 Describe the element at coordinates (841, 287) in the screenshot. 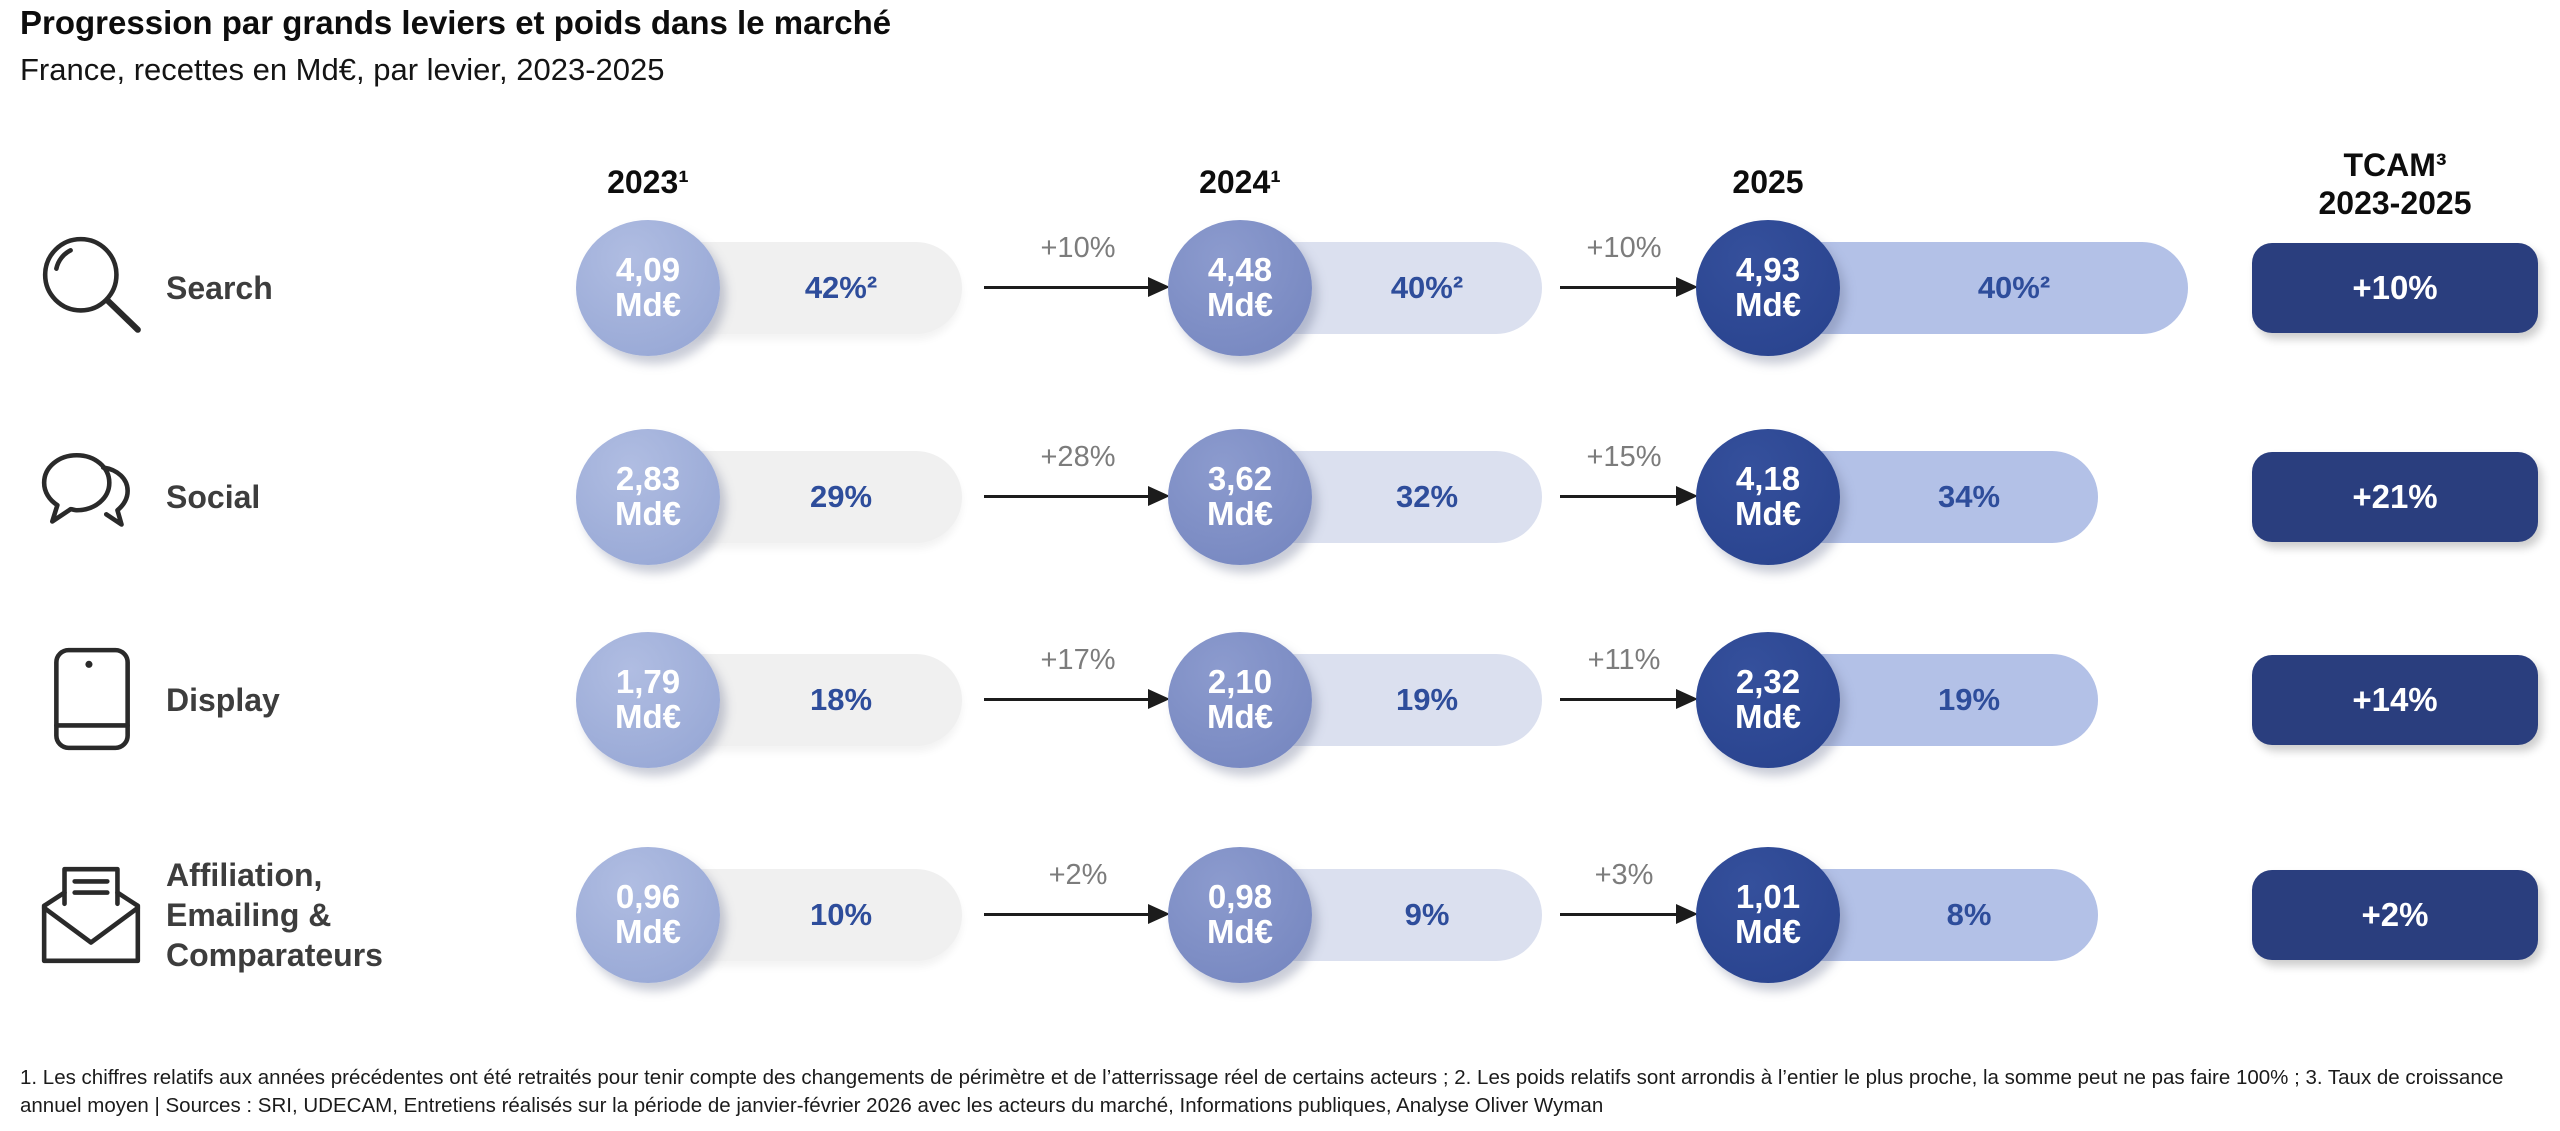

I see `share-2023: 42%²` at that location.